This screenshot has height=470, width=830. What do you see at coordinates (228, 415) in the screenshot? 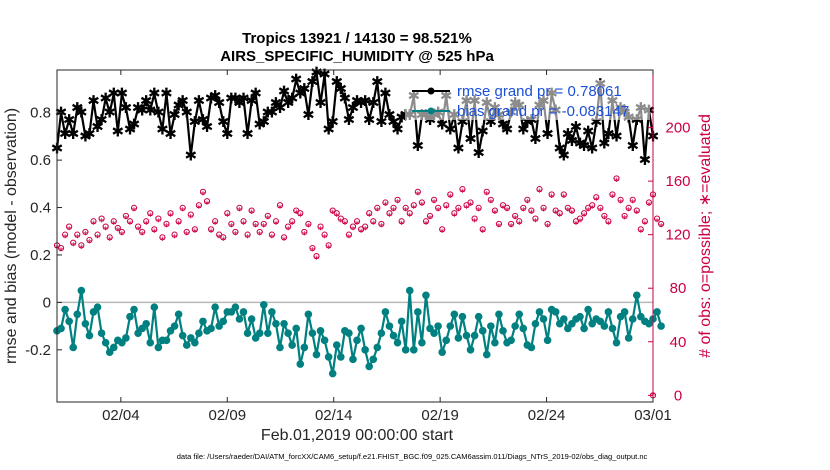
I see `x-tick-label: 02/09` at bounding box center [228, 415].